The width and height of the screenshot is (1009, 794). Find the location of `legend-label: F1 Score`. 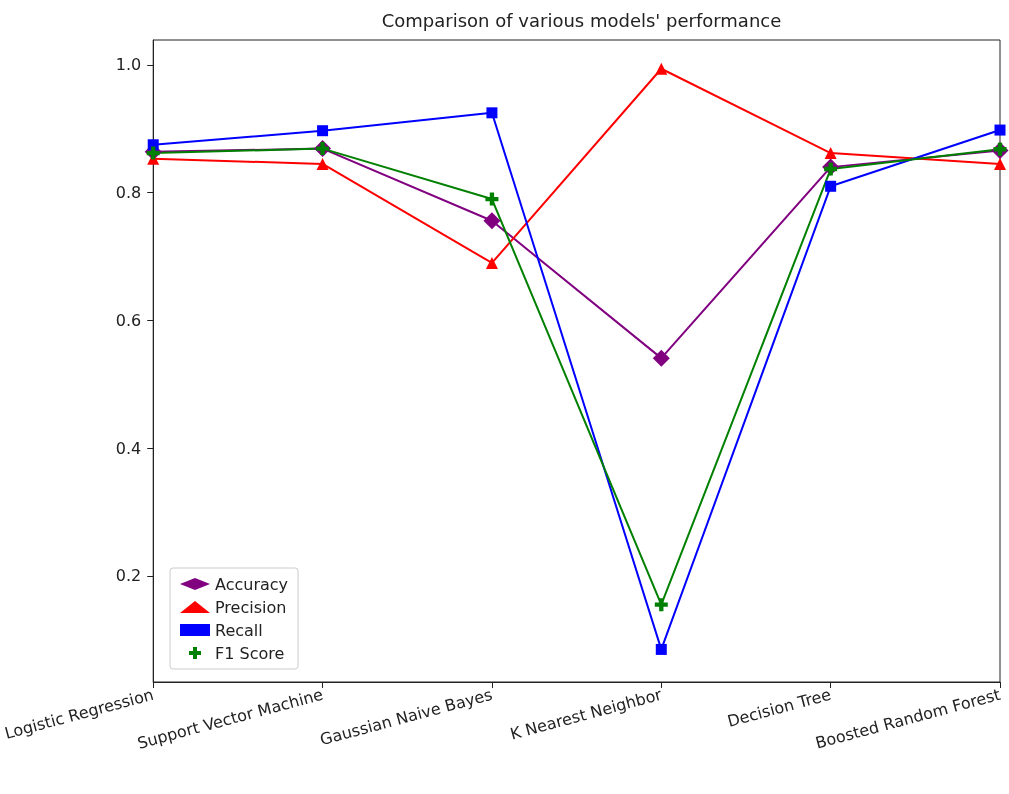

legend-label: F1 Score is located at coordinates (250, 653).